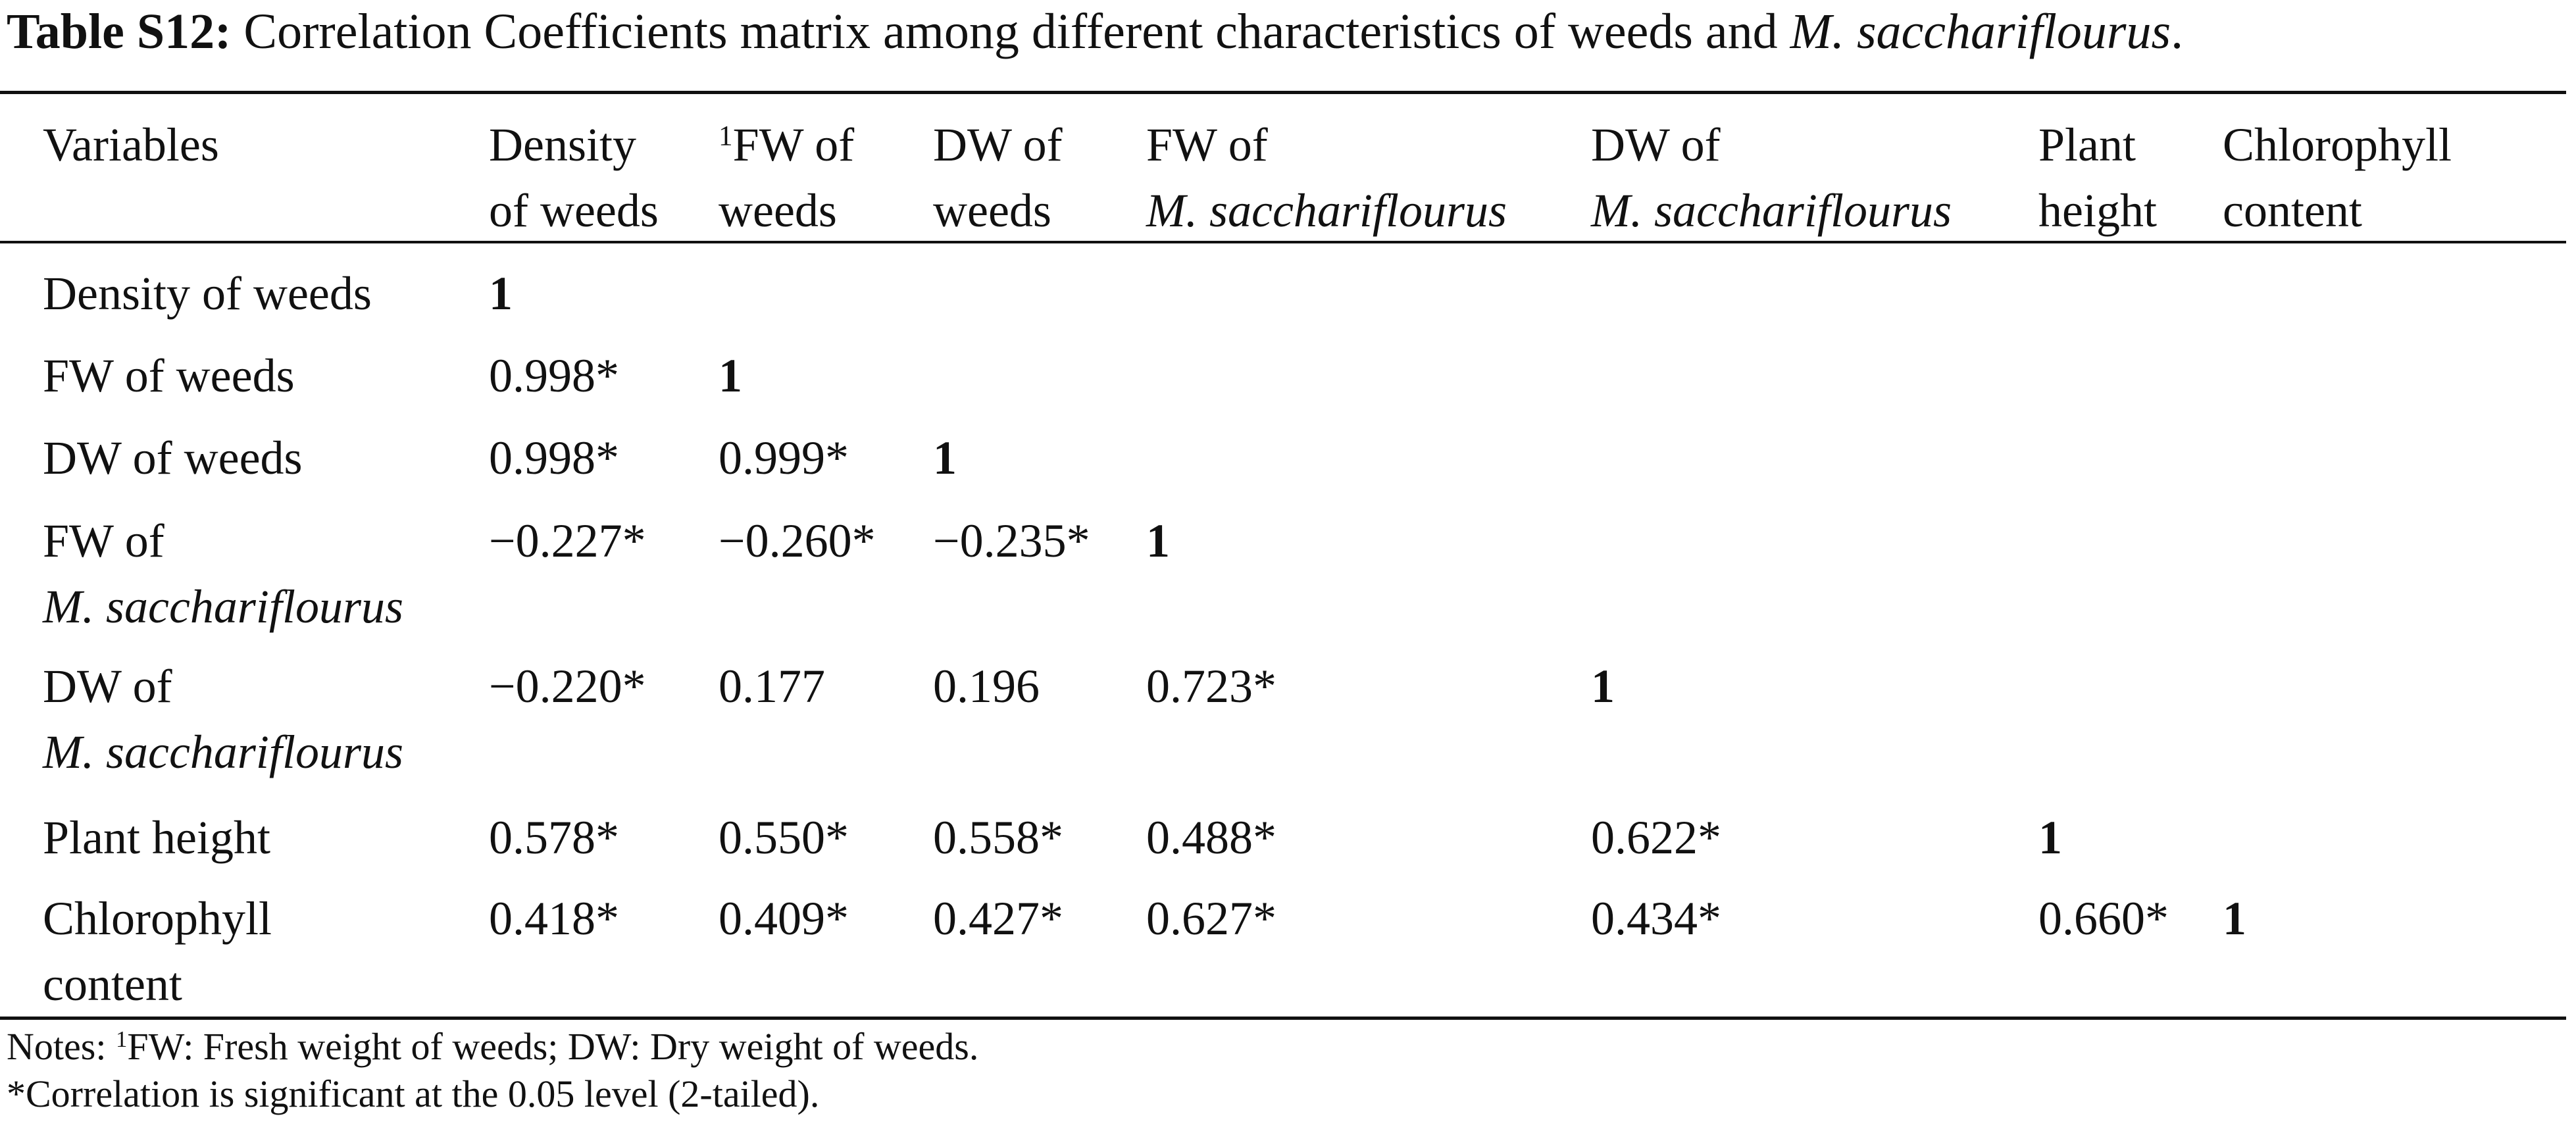  I want to click on header-chlorophyll-line1: Chlorophyll, so click(2337, 144).